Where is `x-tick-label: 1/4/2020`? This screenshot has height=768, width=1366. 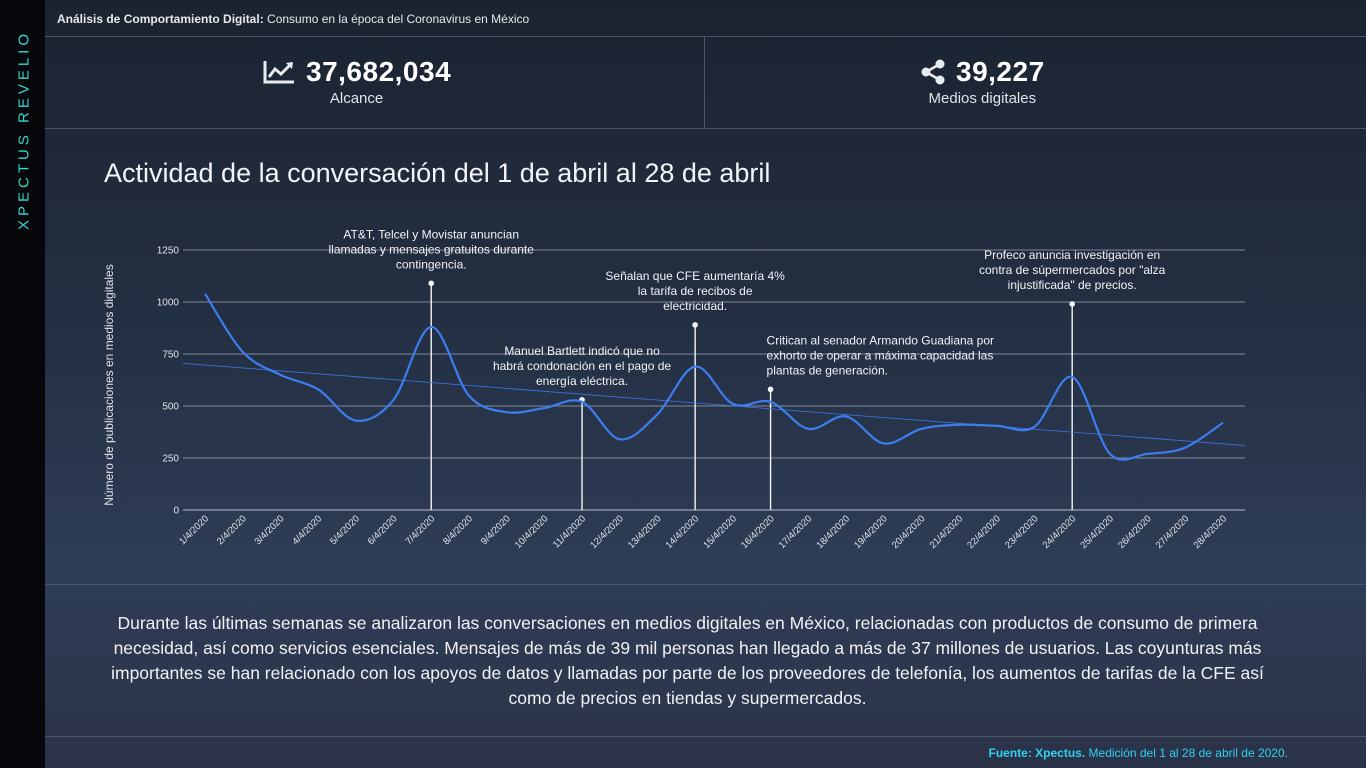
x-tick-label: 1/4/2020 is located at coordinates (194, 530).